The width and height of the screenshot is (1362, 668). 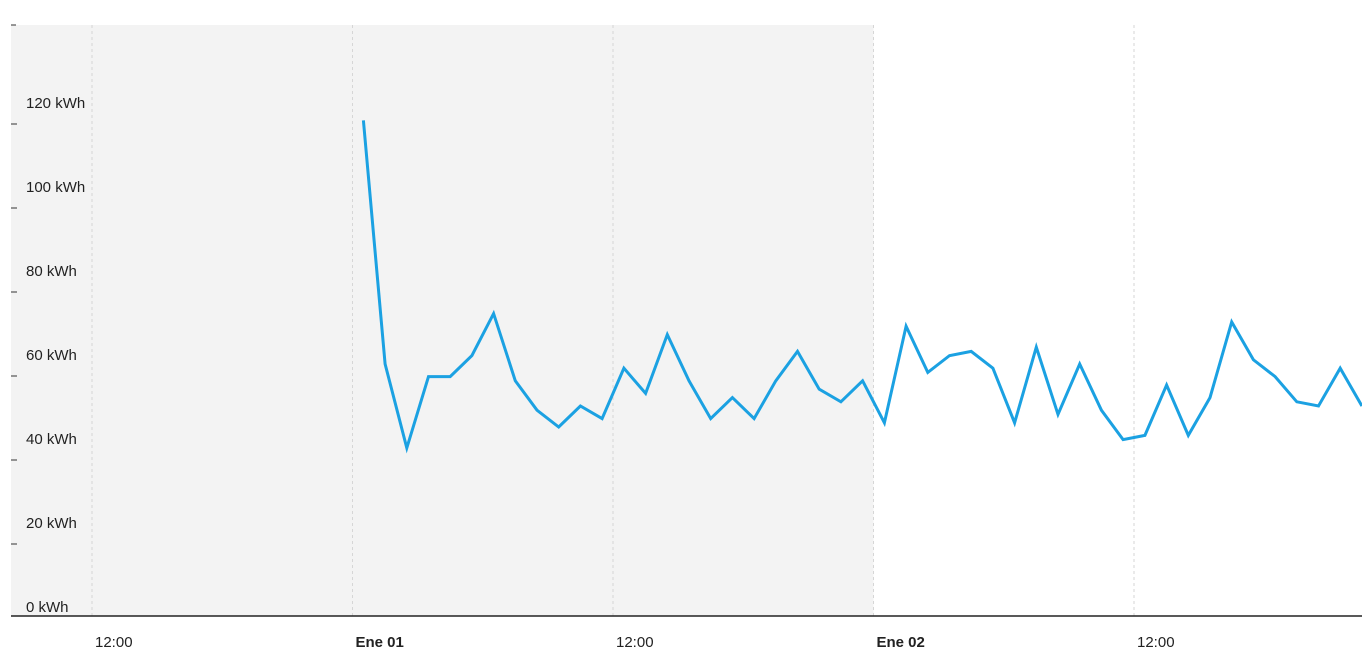 I want to click on y-tick-label: 0 kWh, so click(x=47, y=607).